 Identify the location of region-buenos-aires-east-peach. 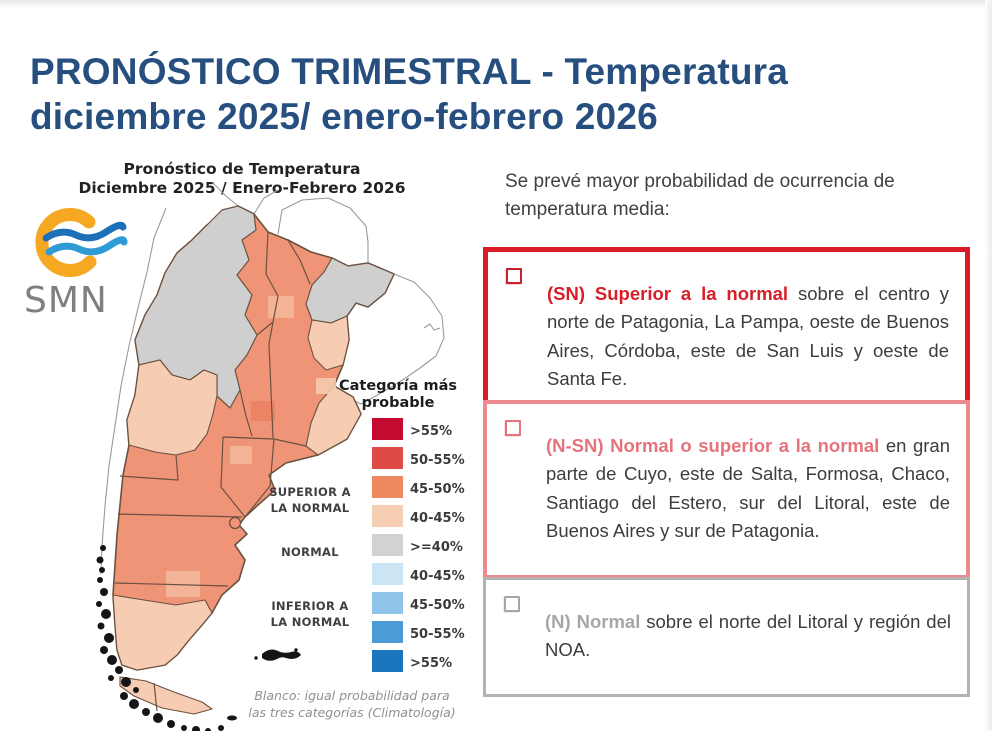
(333, 420).